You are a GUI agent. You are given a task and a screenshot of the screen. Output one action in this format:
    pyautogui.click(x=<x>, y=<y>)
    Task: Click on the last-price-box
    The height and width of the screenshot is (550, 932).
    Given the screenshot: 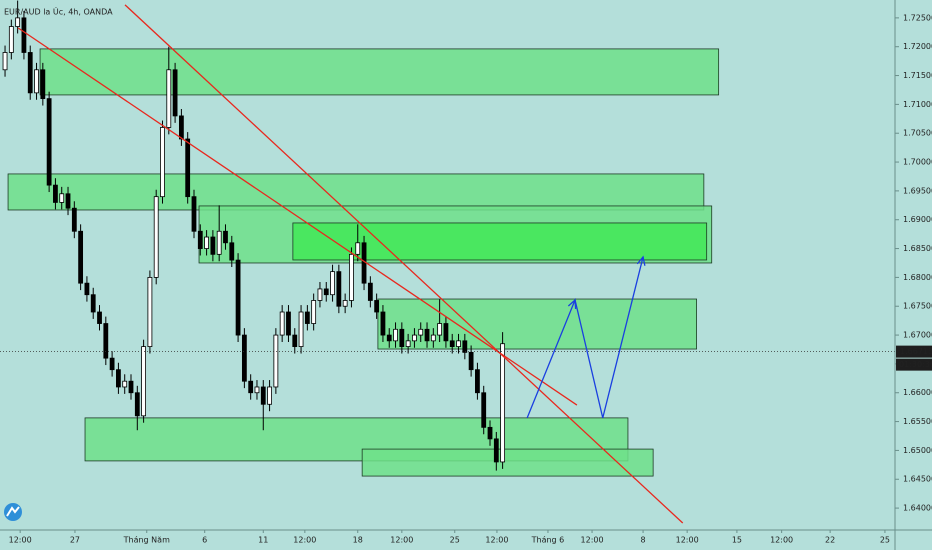 What is the action you would take?
    pyautogui.click(x=914, y=351)
    